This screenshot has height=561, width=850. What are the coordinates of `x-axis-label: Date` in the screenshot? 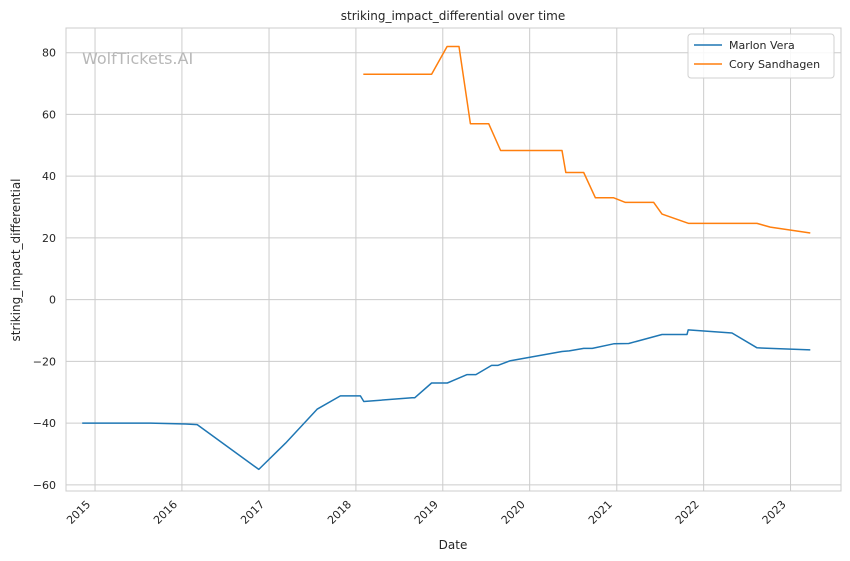 It's located at (453, 545).